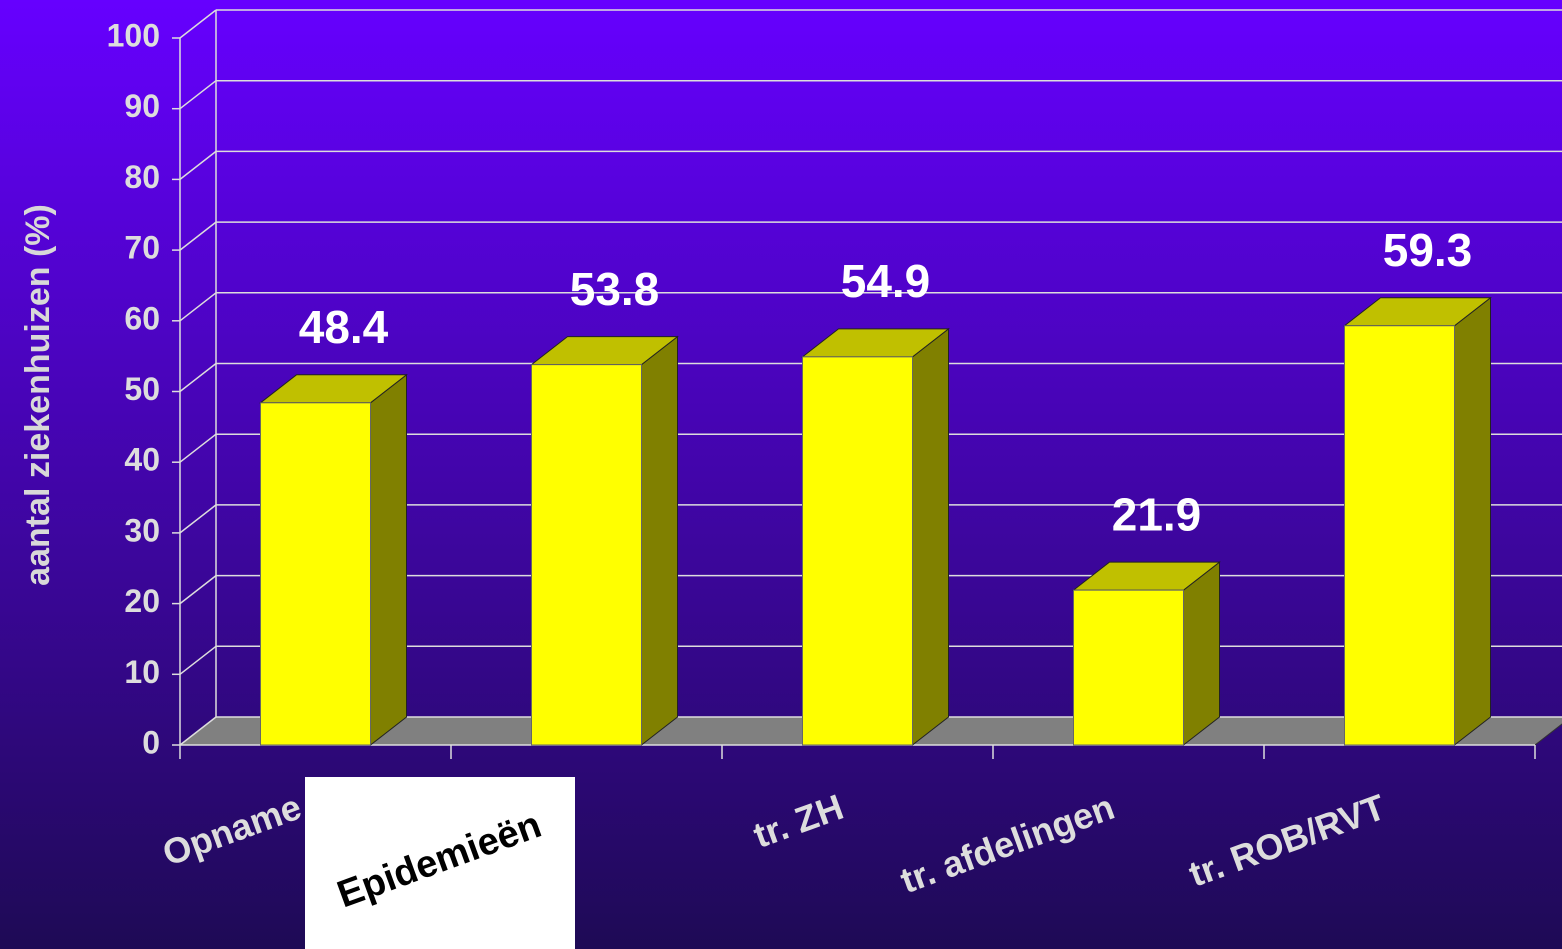 Image resolution: width=1562 pixels, height=949 pixels. What do you see at coordinates (344, 327) in the screenshot?
I see `value-label: 48.4` at bounding box center [344, 327].